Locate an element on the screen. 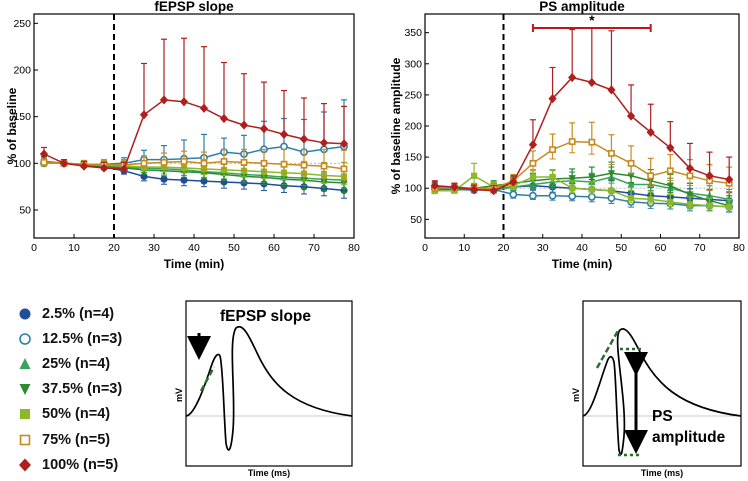  legend-item-100-n-5: 100% (n=5) is located at coordinates (94, 464).